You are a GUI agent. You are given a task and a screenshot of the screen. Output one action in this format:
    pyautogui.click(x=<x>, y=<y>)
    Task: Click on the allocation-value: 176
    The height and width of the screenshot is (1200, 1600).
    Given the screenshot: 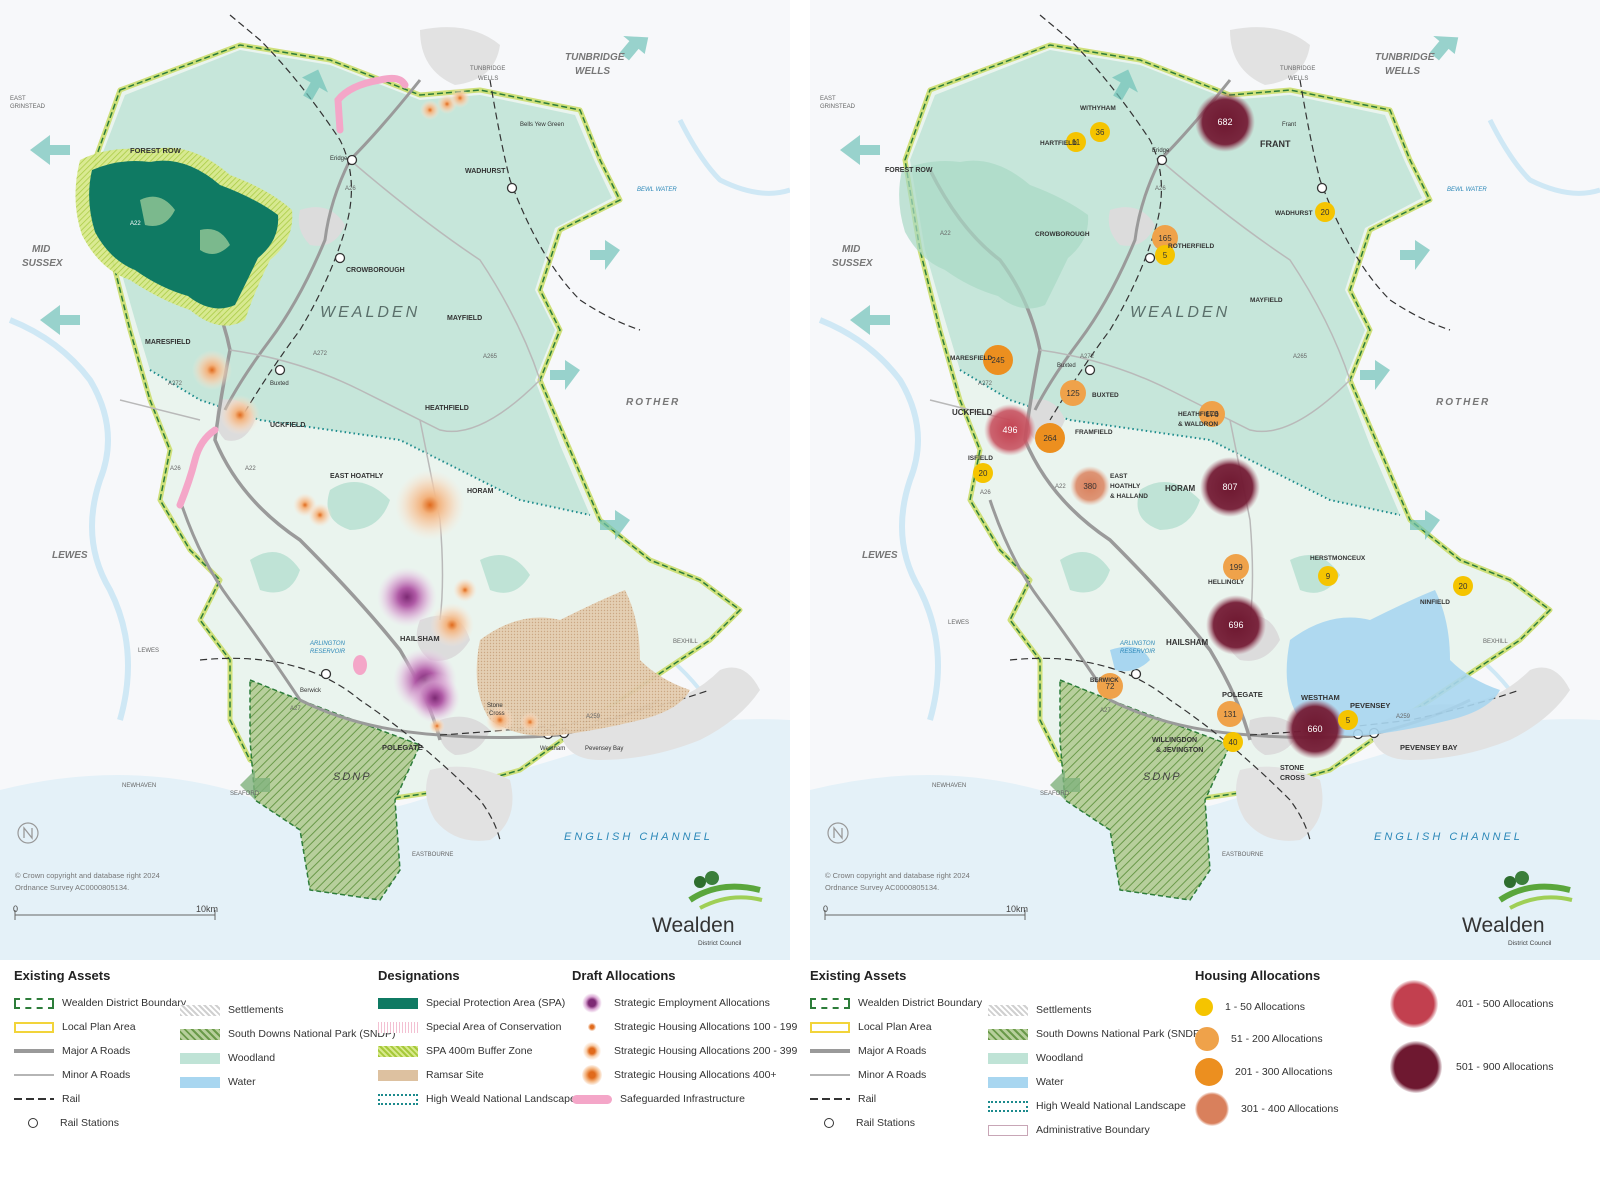 What is the action you would take?
    pyautogui.click(x=1212, y=414)
    